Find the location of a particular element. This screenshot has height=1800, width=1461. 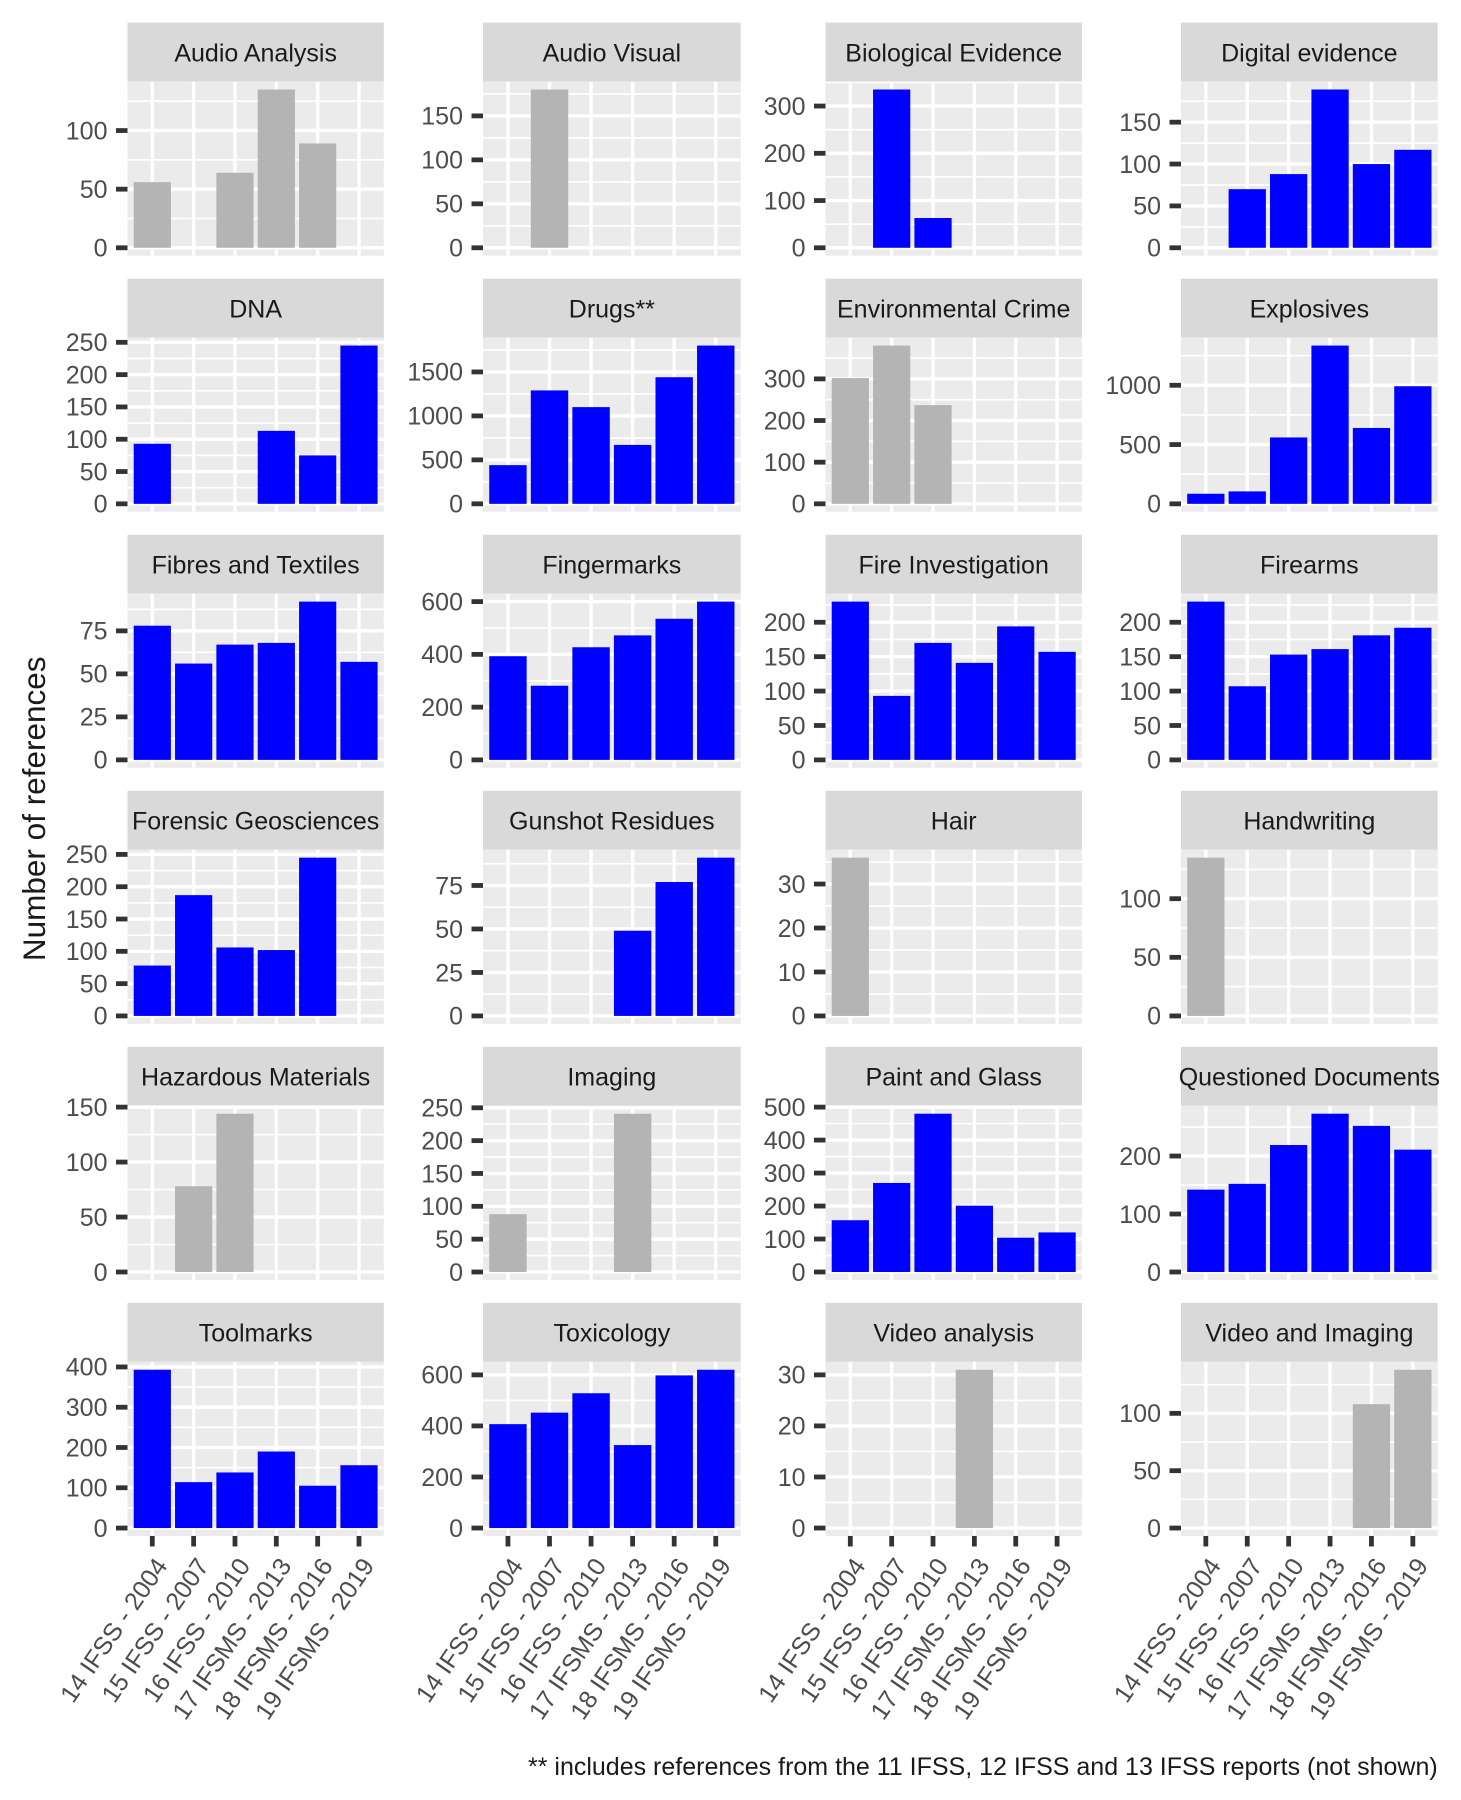

svg-text: Fire Investigation is located at coordinates (954, 565).